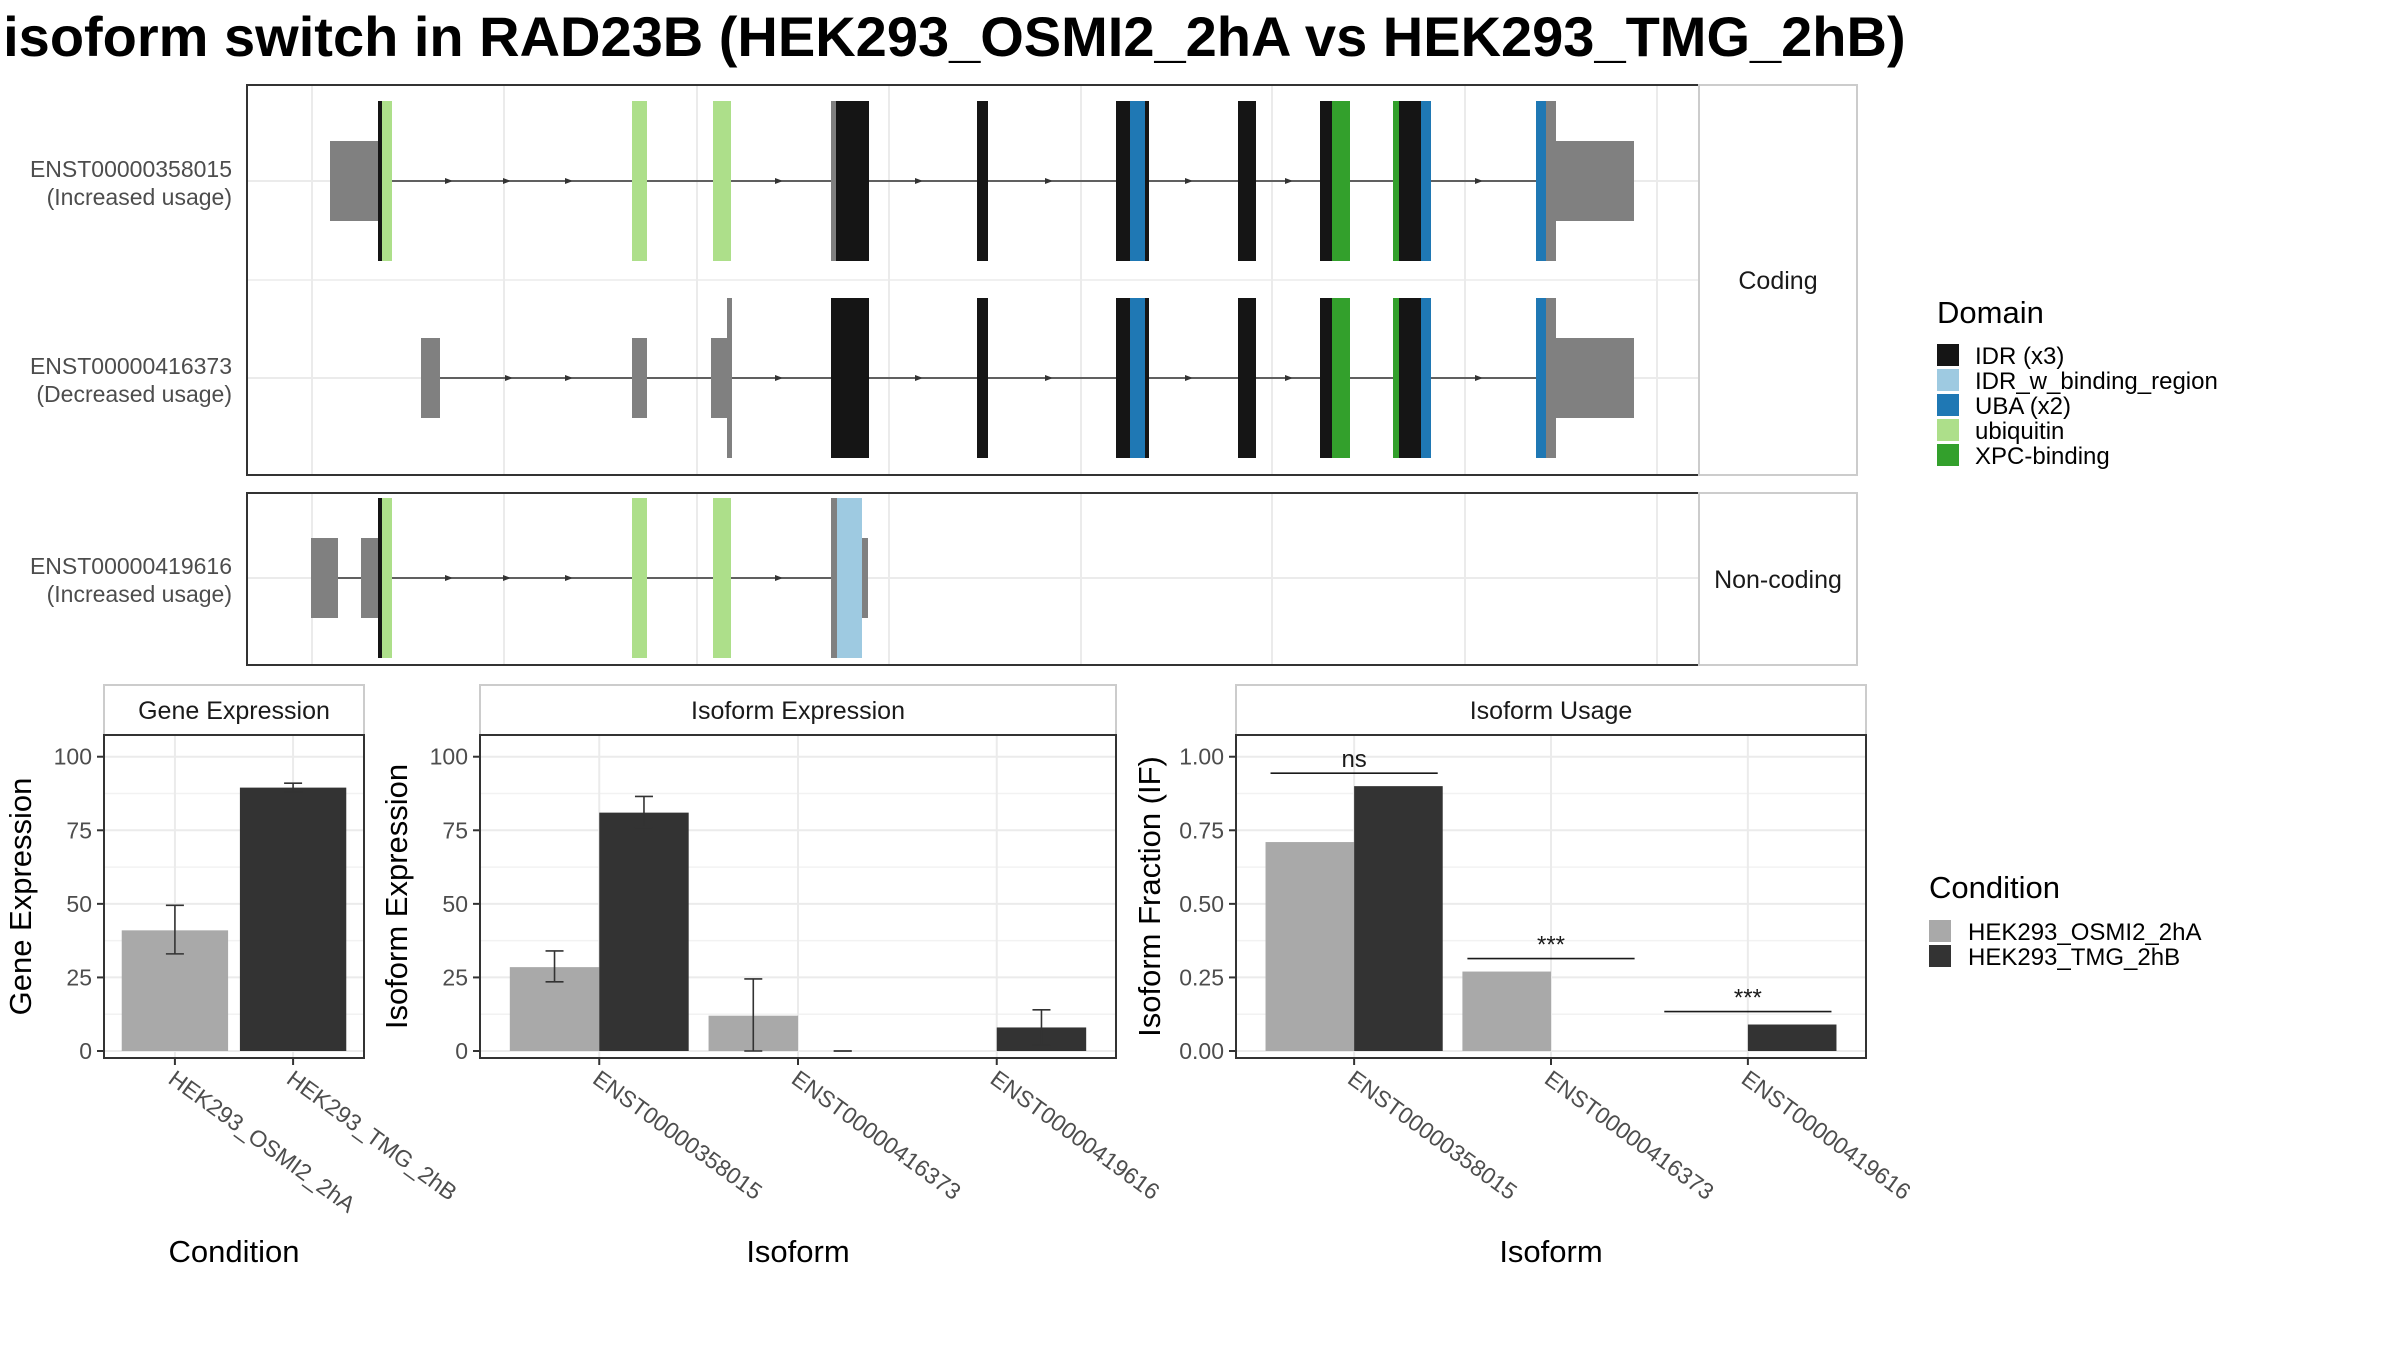  Describe the element at coordinates (1201, 1051) in the screenshot. I see `y-tick-label: 0.00` at that location.